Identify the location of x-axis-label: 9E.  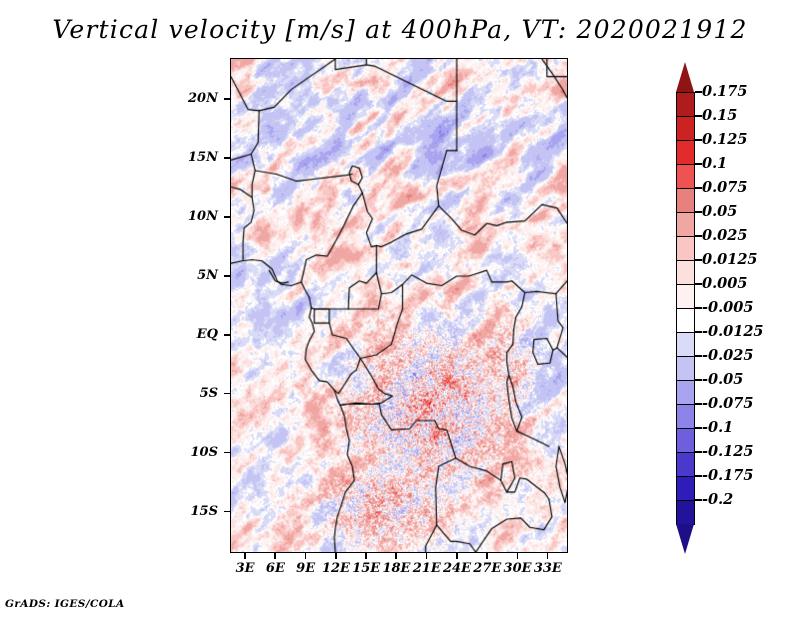
(306, 568).